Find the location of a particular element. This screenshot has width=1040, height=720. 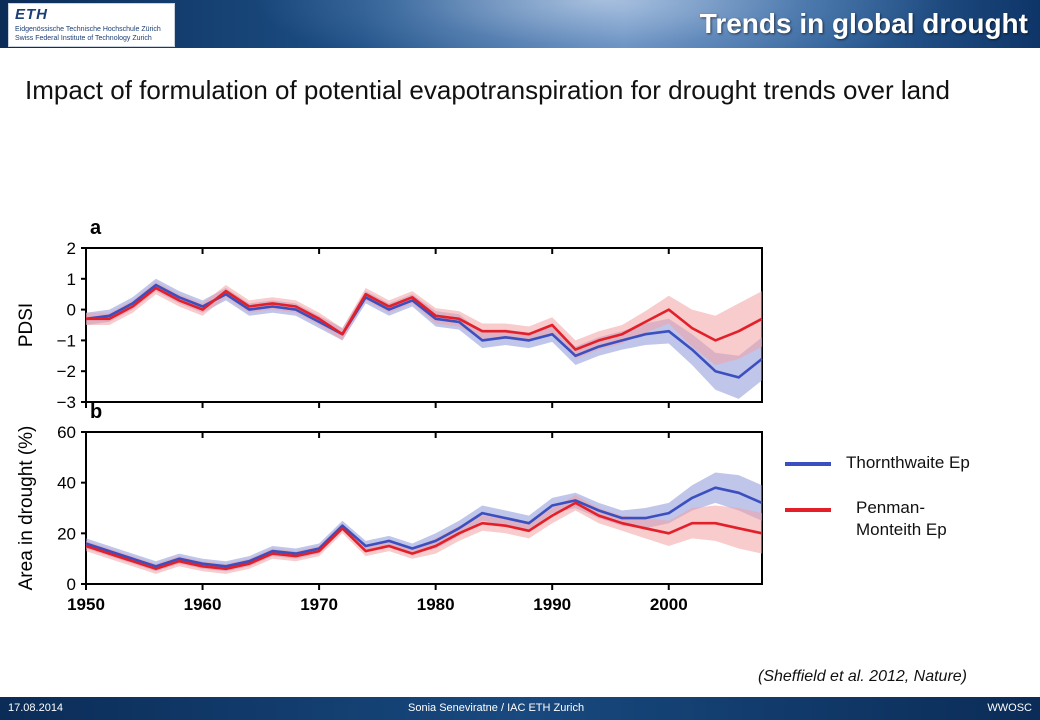

panel-a-ytick-label: −1 is located at coordinates (66, 340).